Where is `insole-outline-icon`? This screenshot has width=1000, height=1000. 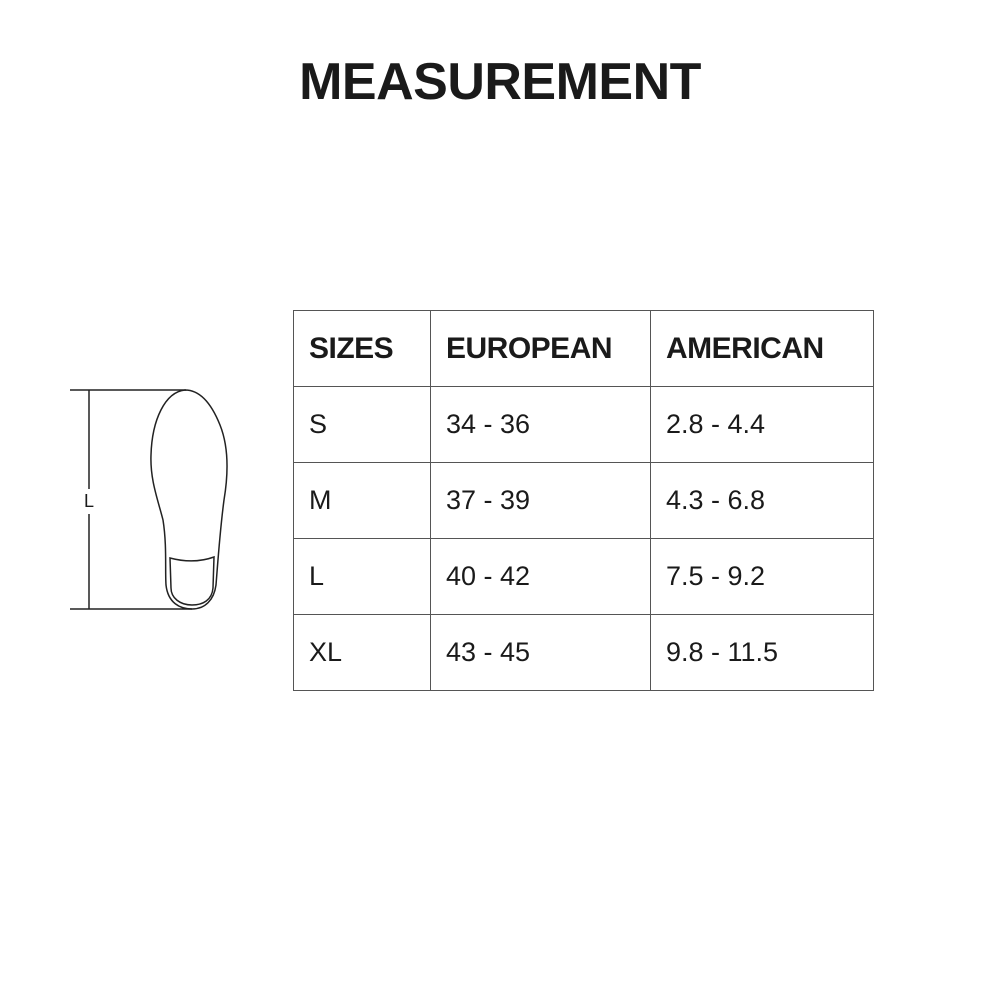 insole-outline-icon is located at coordinates (189, 499).